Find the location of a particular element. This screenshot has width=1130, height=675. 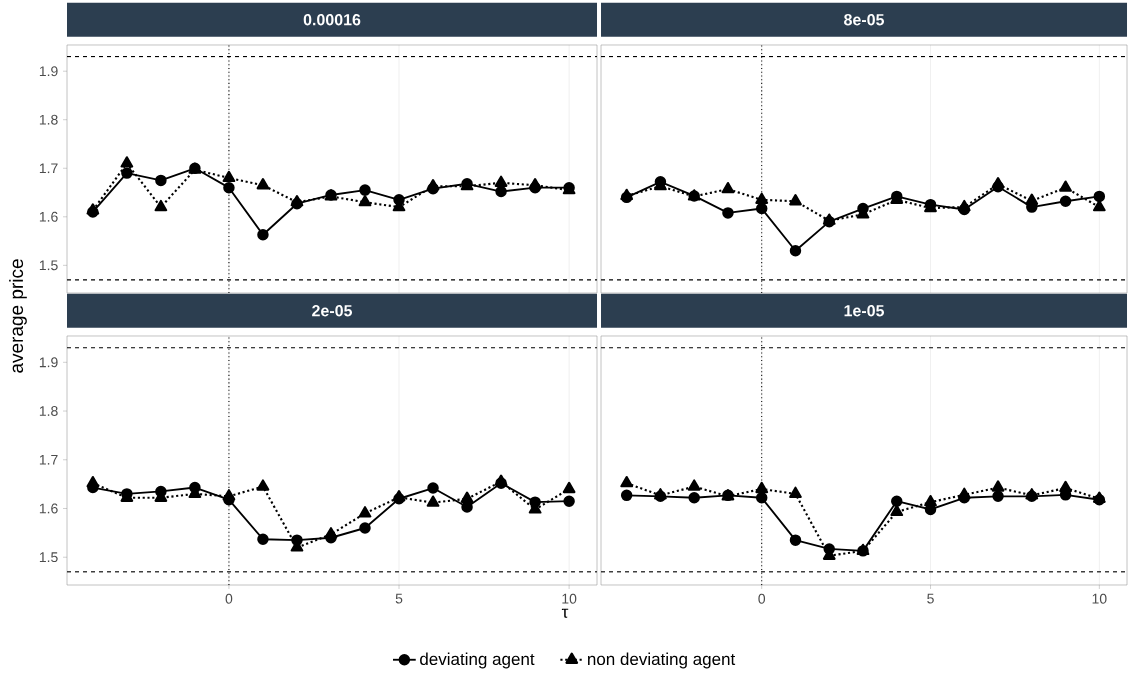

chart-title: 8e-05 is located at coordinates (864, 20).